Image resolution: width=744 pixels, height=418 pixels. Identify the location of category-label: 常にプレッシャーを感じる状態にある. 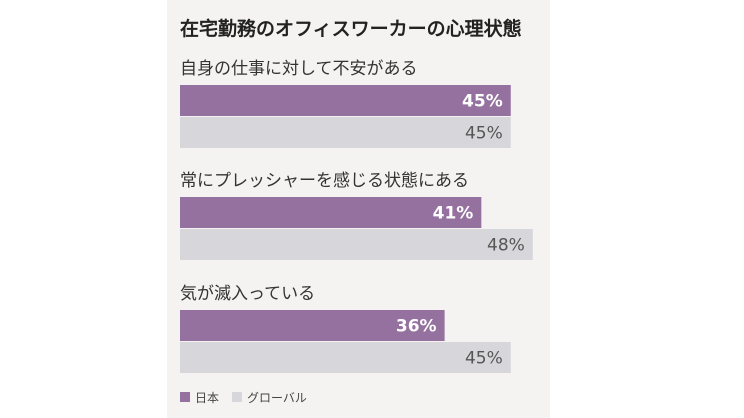
(324, 181).